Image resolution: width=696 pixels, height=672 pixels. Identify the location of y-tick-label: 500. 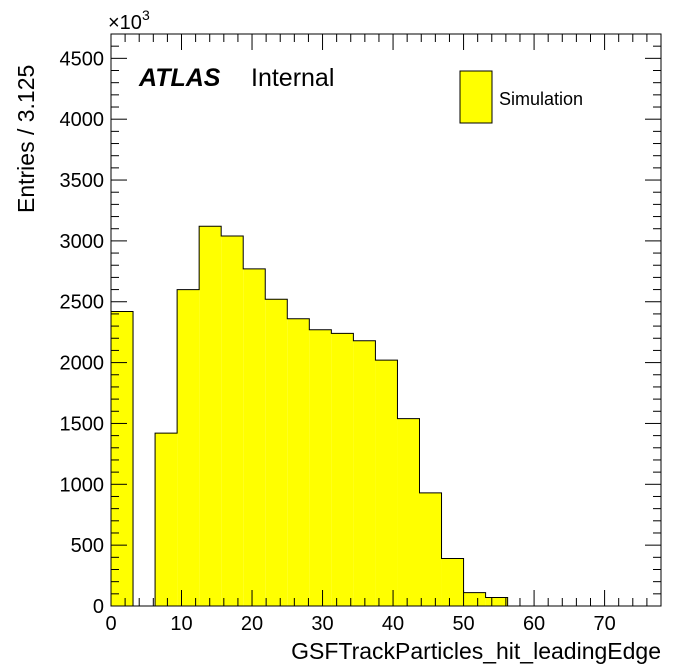
(87, 546).